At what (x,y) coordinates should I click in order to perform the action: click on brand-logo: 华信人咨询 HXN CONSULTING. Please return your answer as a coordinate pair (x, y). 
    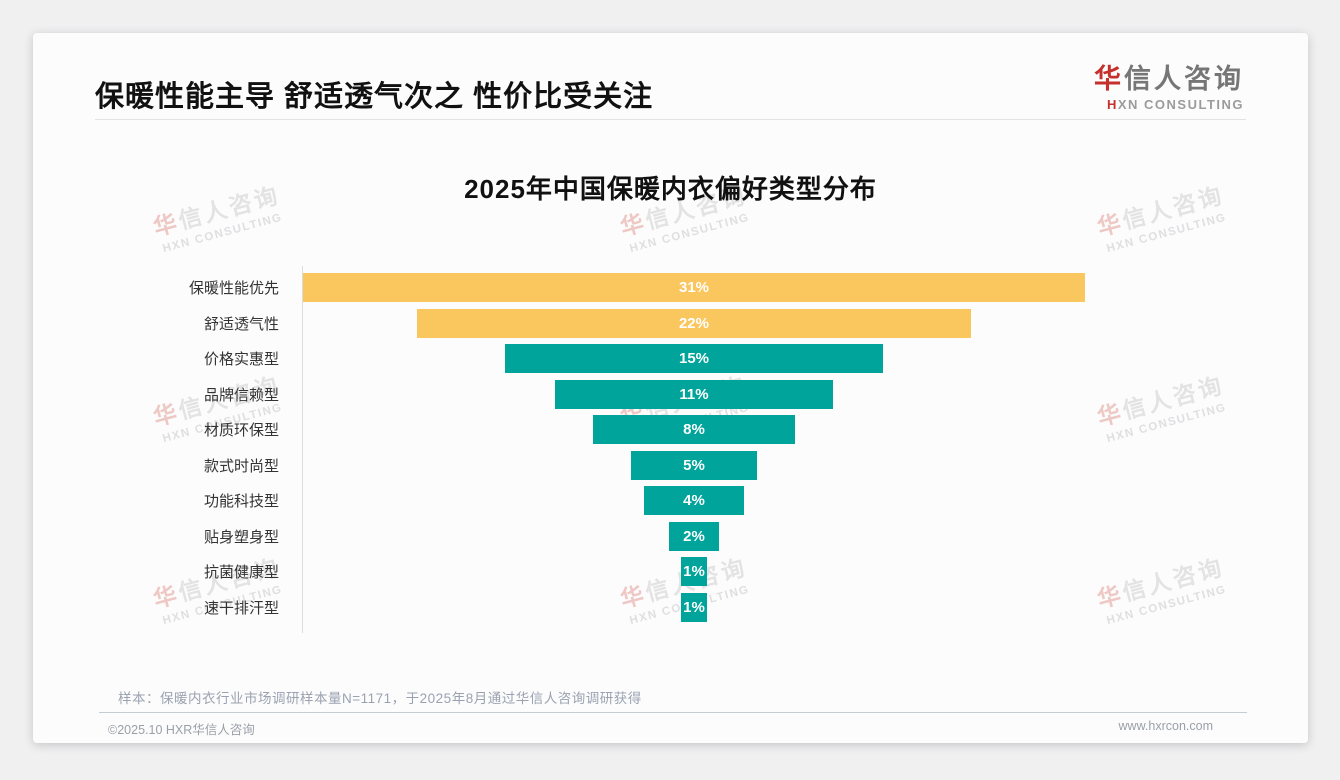
    Looking at the image, I should click on (1169, 84).